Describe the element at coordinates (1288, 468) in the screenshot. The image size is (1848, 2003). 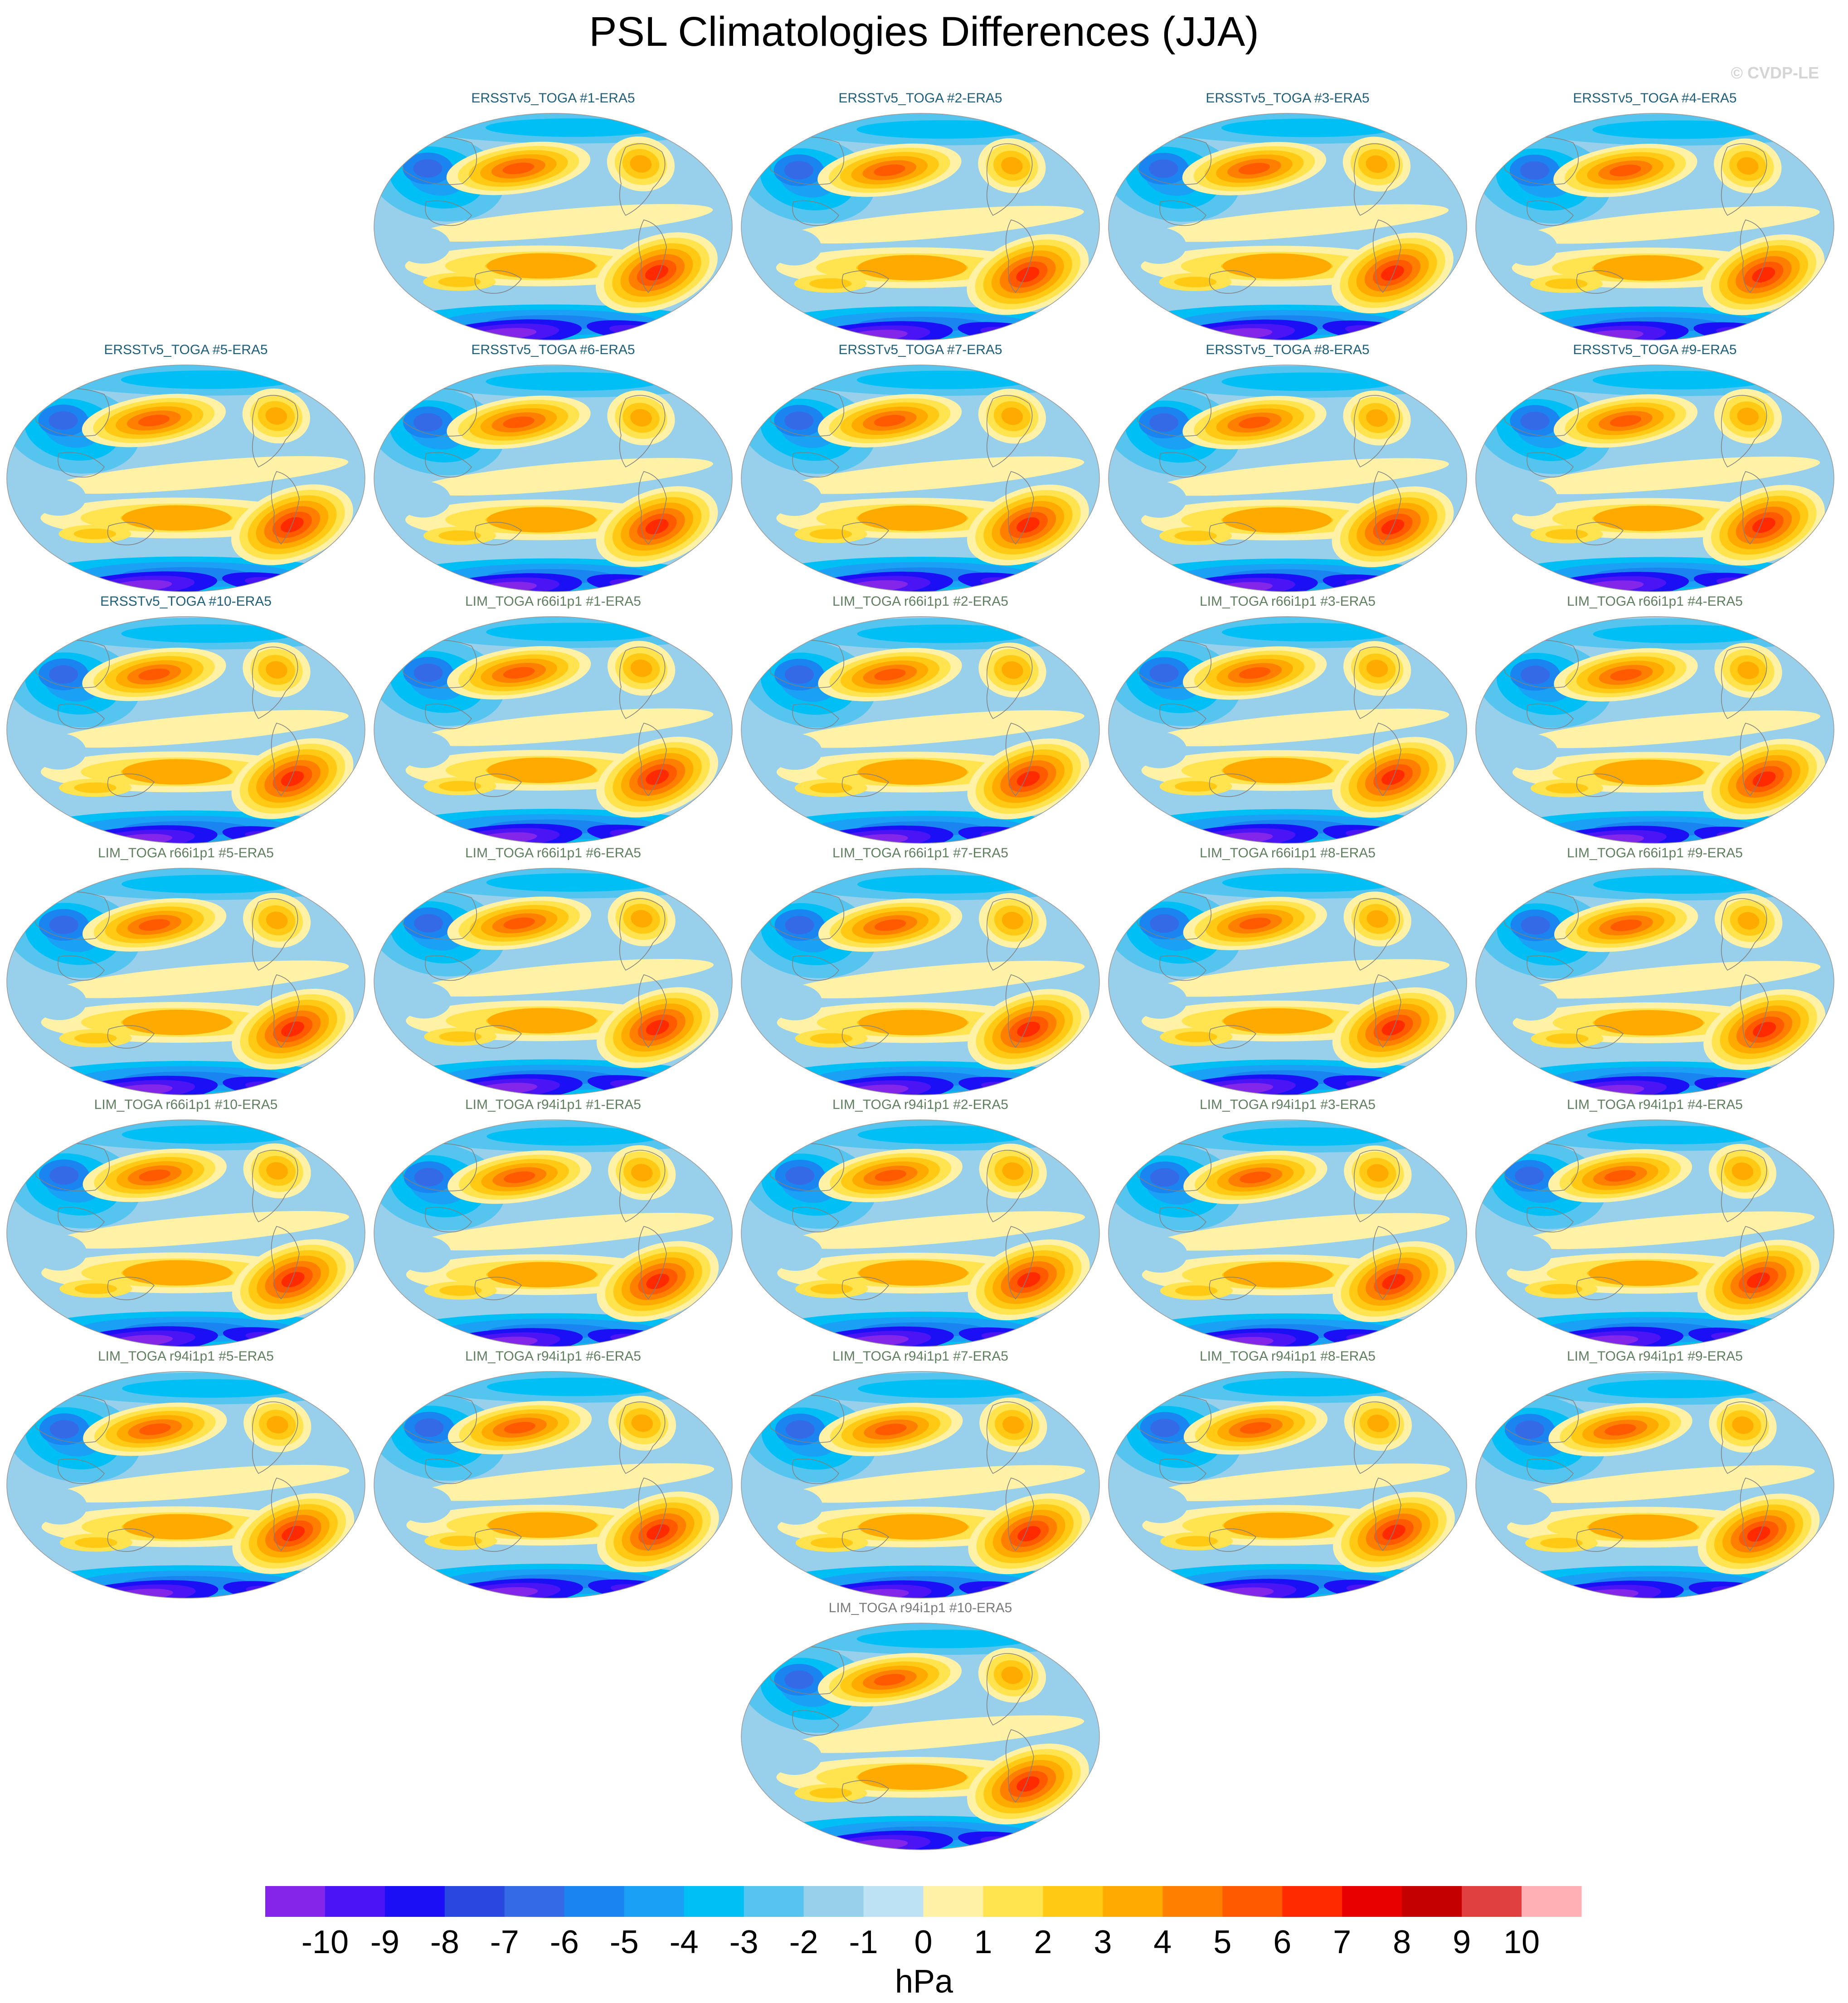
I see `map-panel: ERSSTv5_TOGA #8-ERA5` at that location.